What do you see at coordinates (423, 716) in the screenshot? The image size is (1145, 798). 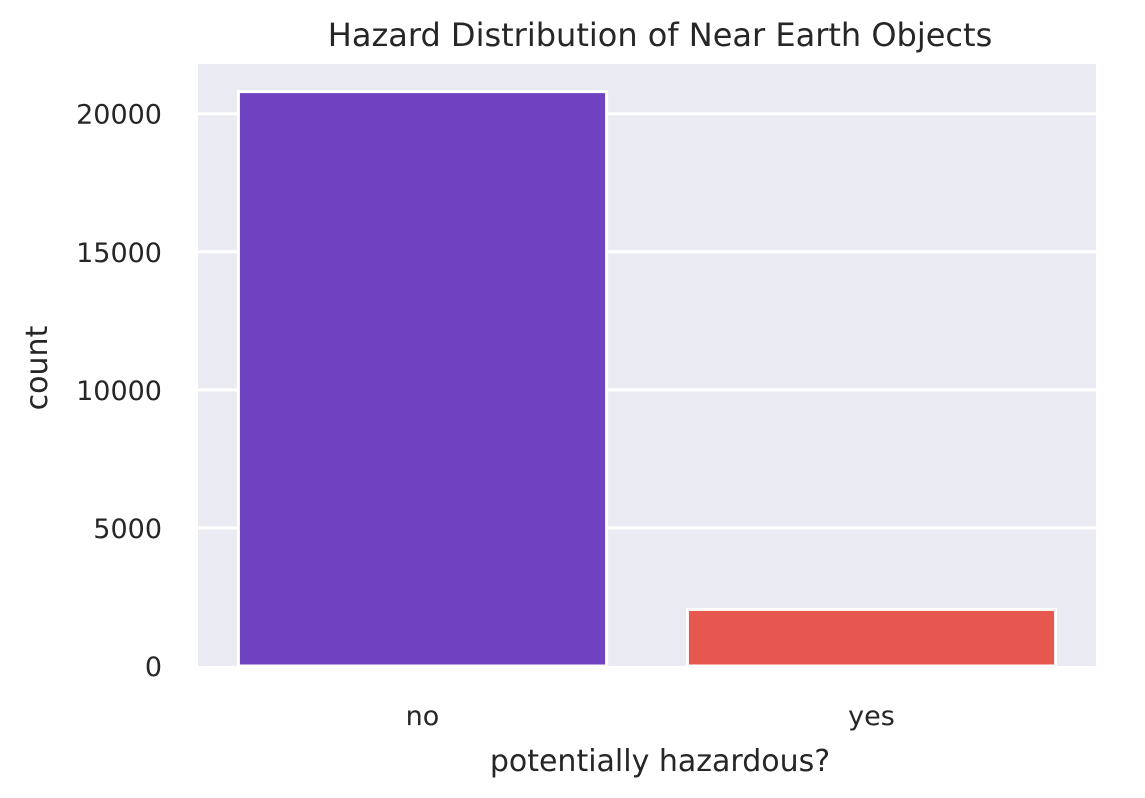 I see `x-tick-label-no: no` at bounding box center [423, 716].